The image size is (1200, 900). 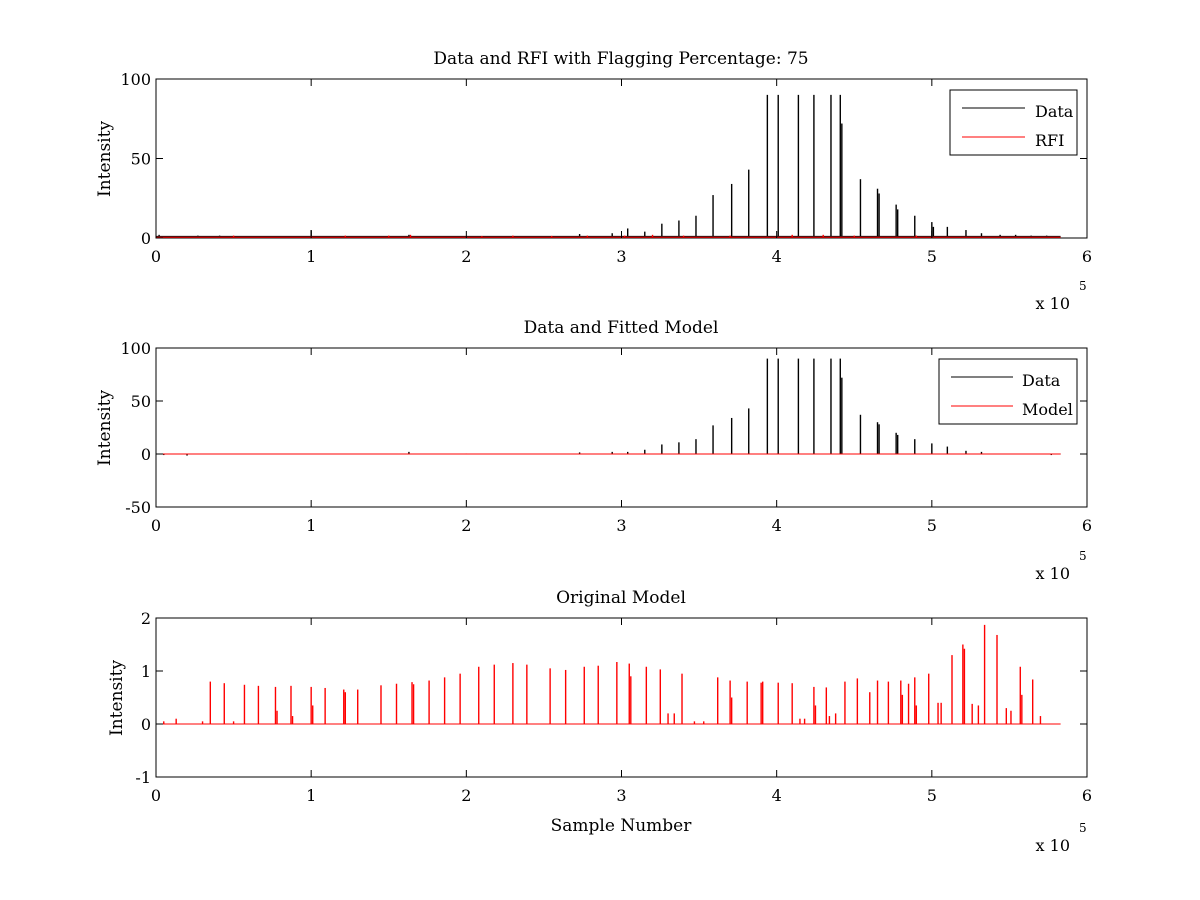 What do you see at coordinates (621, 598) in the screenshot?
I see `panel-title: Original Model` at bounding box center [621, 598].